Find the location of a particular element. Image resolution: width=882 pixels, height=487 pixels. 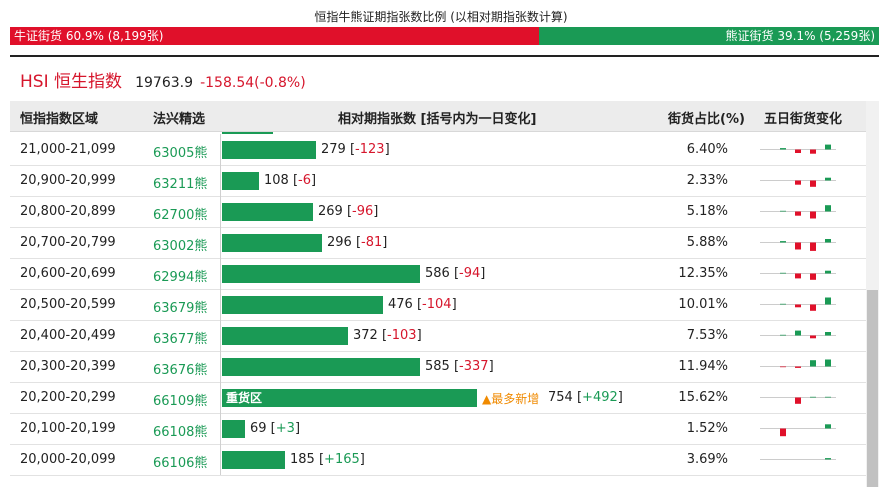

table-row: 20,600-20,699 62994熊 586 [-94] 12.35% is located at coordinates (438, 274).